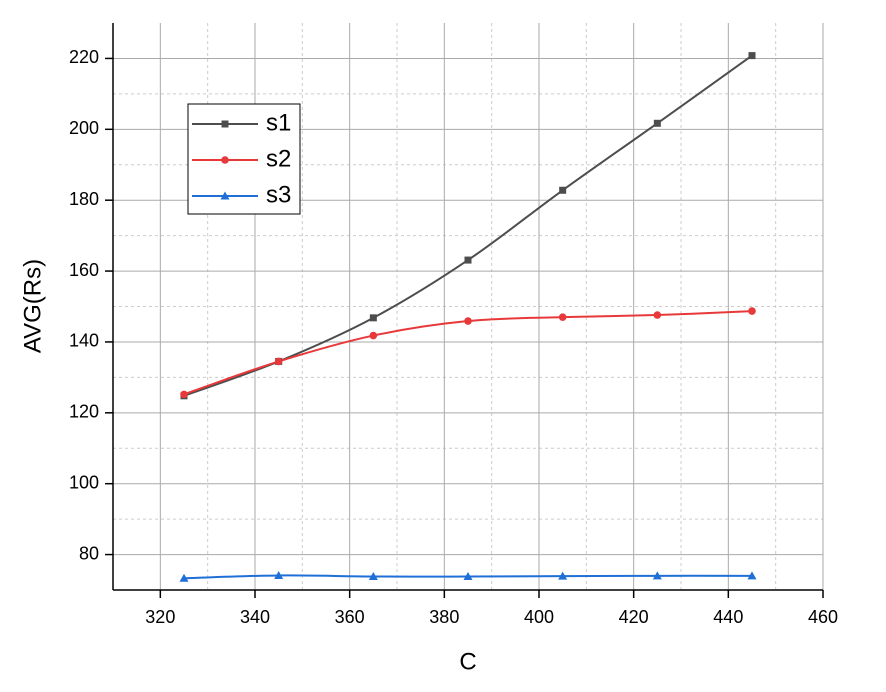  What do you see at coordinates (84, 128) in the screenshot?
I see `y-tick-label: 200` at bounding box center [84, 128].